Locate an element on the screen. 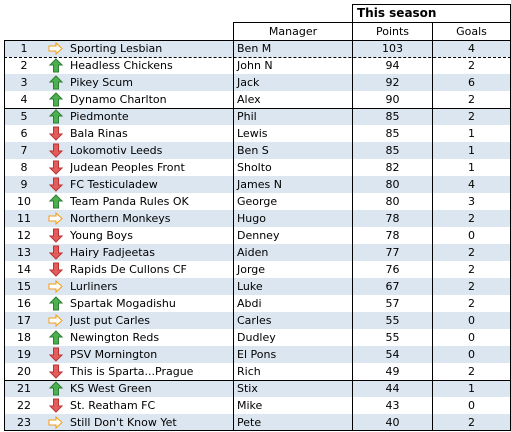 The height and width of the screenshot is (432, 511). team-name: Northern Monkeys is located at coordinates (120, 218).